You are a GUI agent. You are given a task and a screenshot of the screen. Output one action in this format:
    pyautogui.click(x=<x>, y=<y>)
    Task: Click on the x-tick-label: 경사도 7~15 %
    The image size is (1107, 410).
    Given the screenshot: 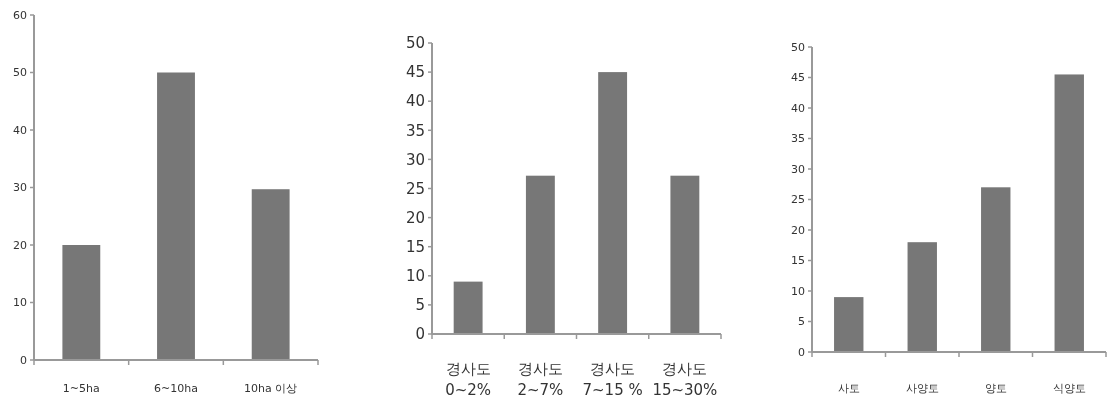 What is the action you would take?
    pyautogui.click(x=612, y=379)
    